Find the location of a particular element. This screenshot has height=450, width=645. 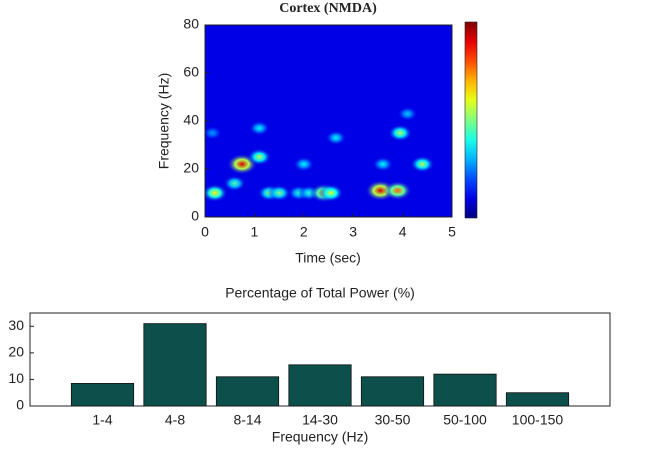

heatmap-title: Cortex (NMDA) is located at coordinates (328, 8).